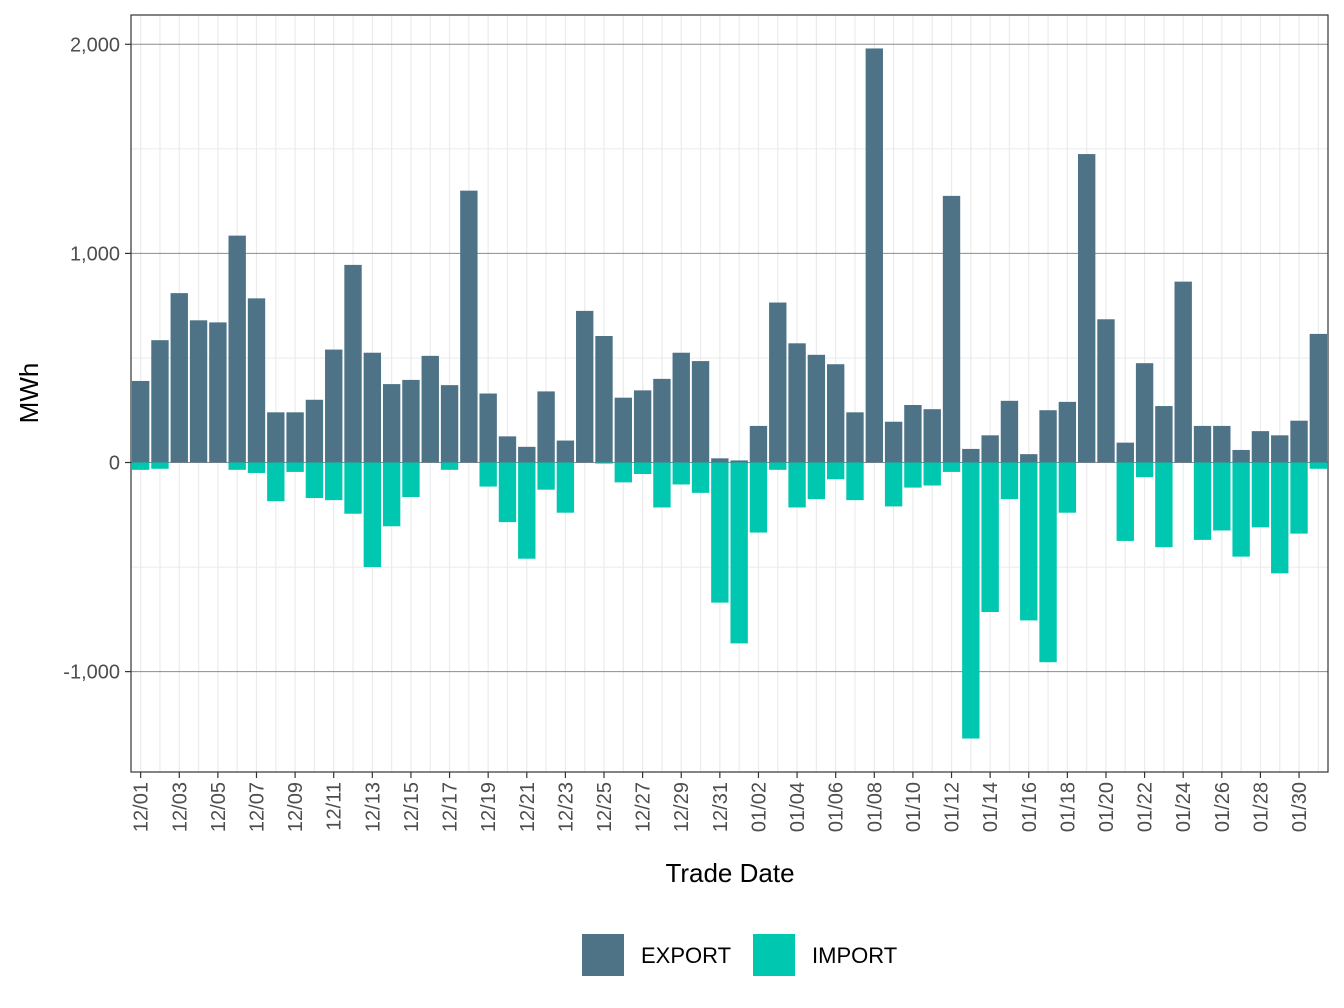 This screenshot has height=1008, width=1344. Describe the element at coordinates (1184, 807) in the screenshot. I see `x-tick-label: 01/24` at that location.